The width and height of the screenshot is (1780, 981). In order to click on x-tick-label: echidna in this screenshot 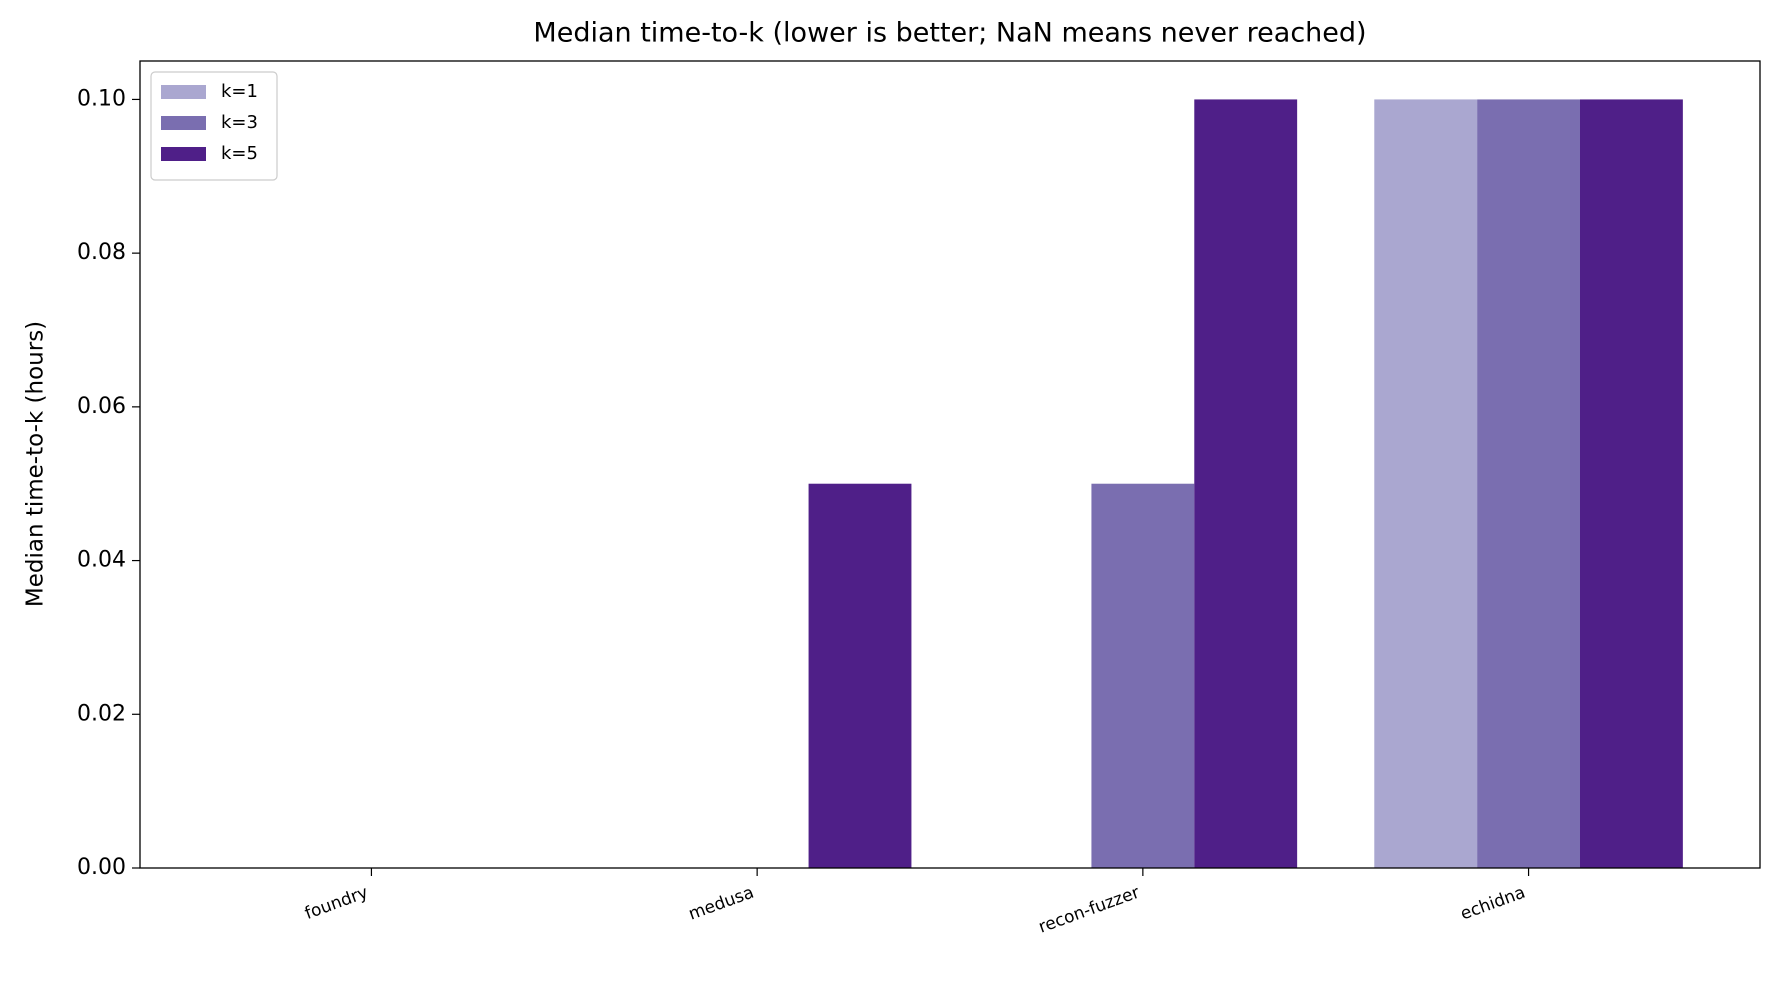, I will do `click(1493, 904)`.